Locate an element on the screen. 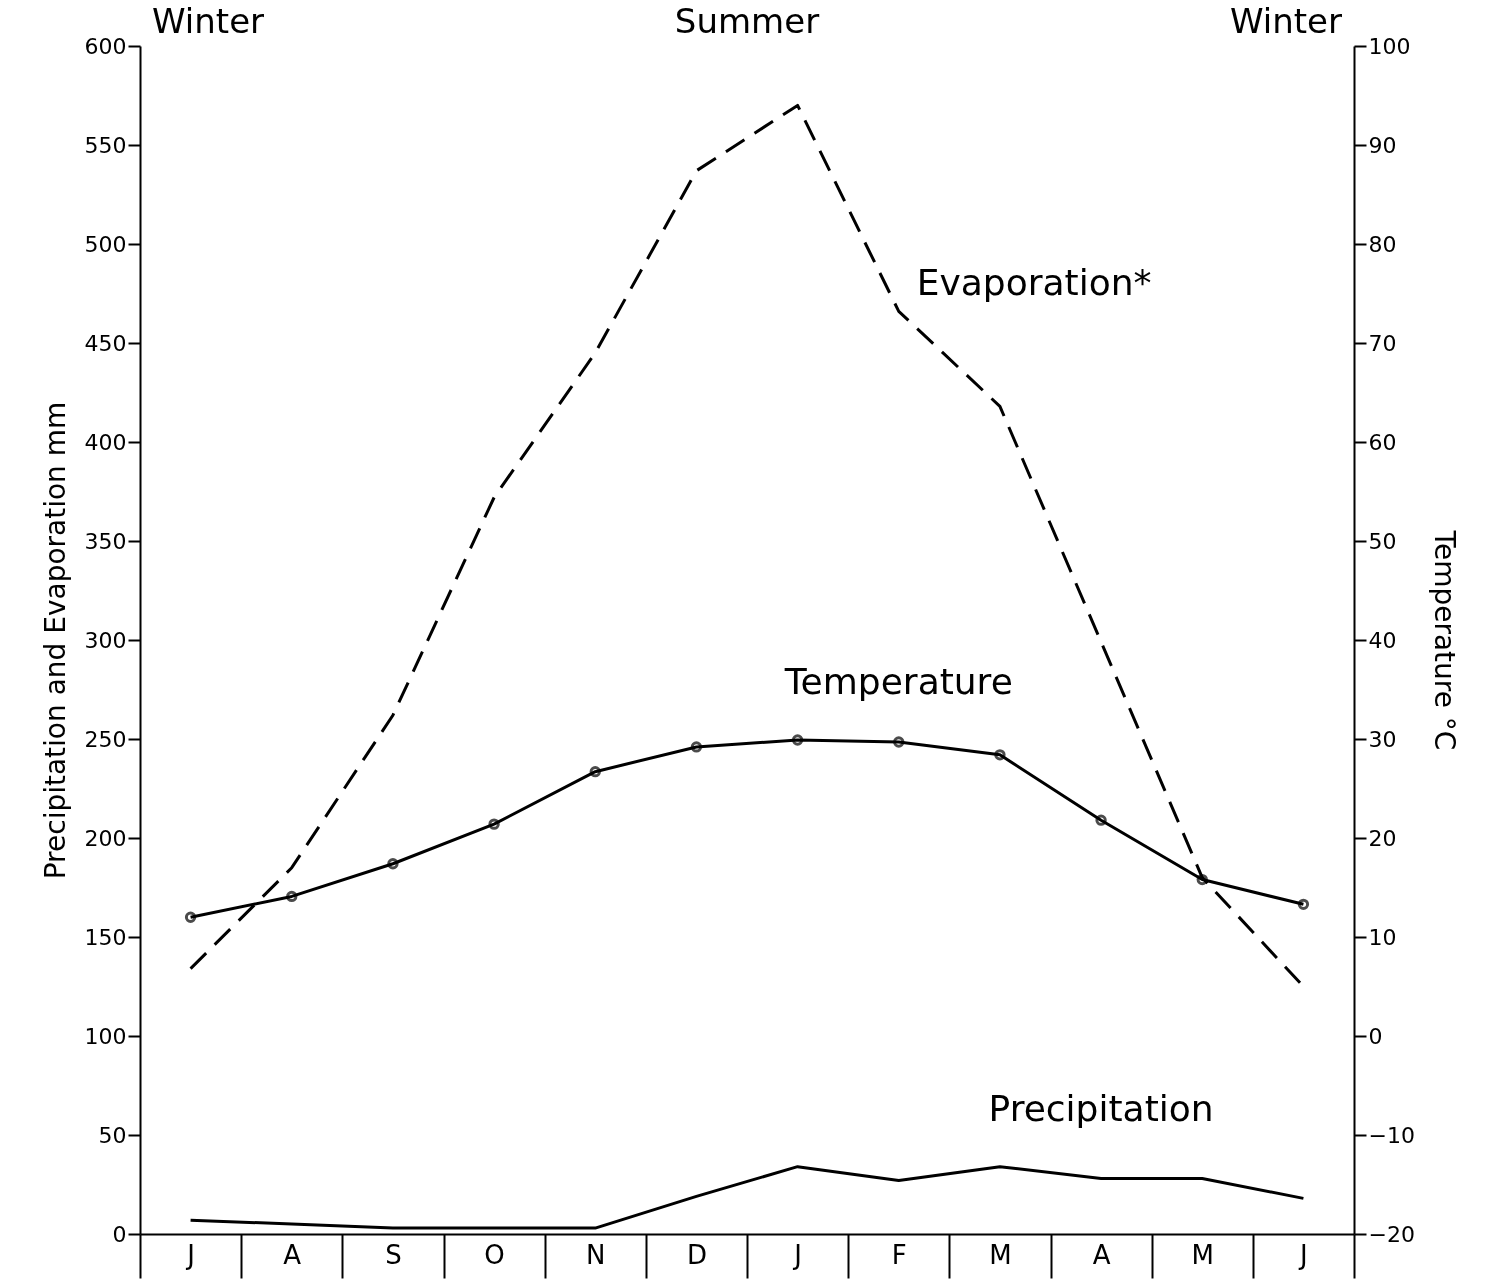 The height and width of the screenshot is (1279, 1492). y-tick-label: 500 is located at coordinates (105, 244).